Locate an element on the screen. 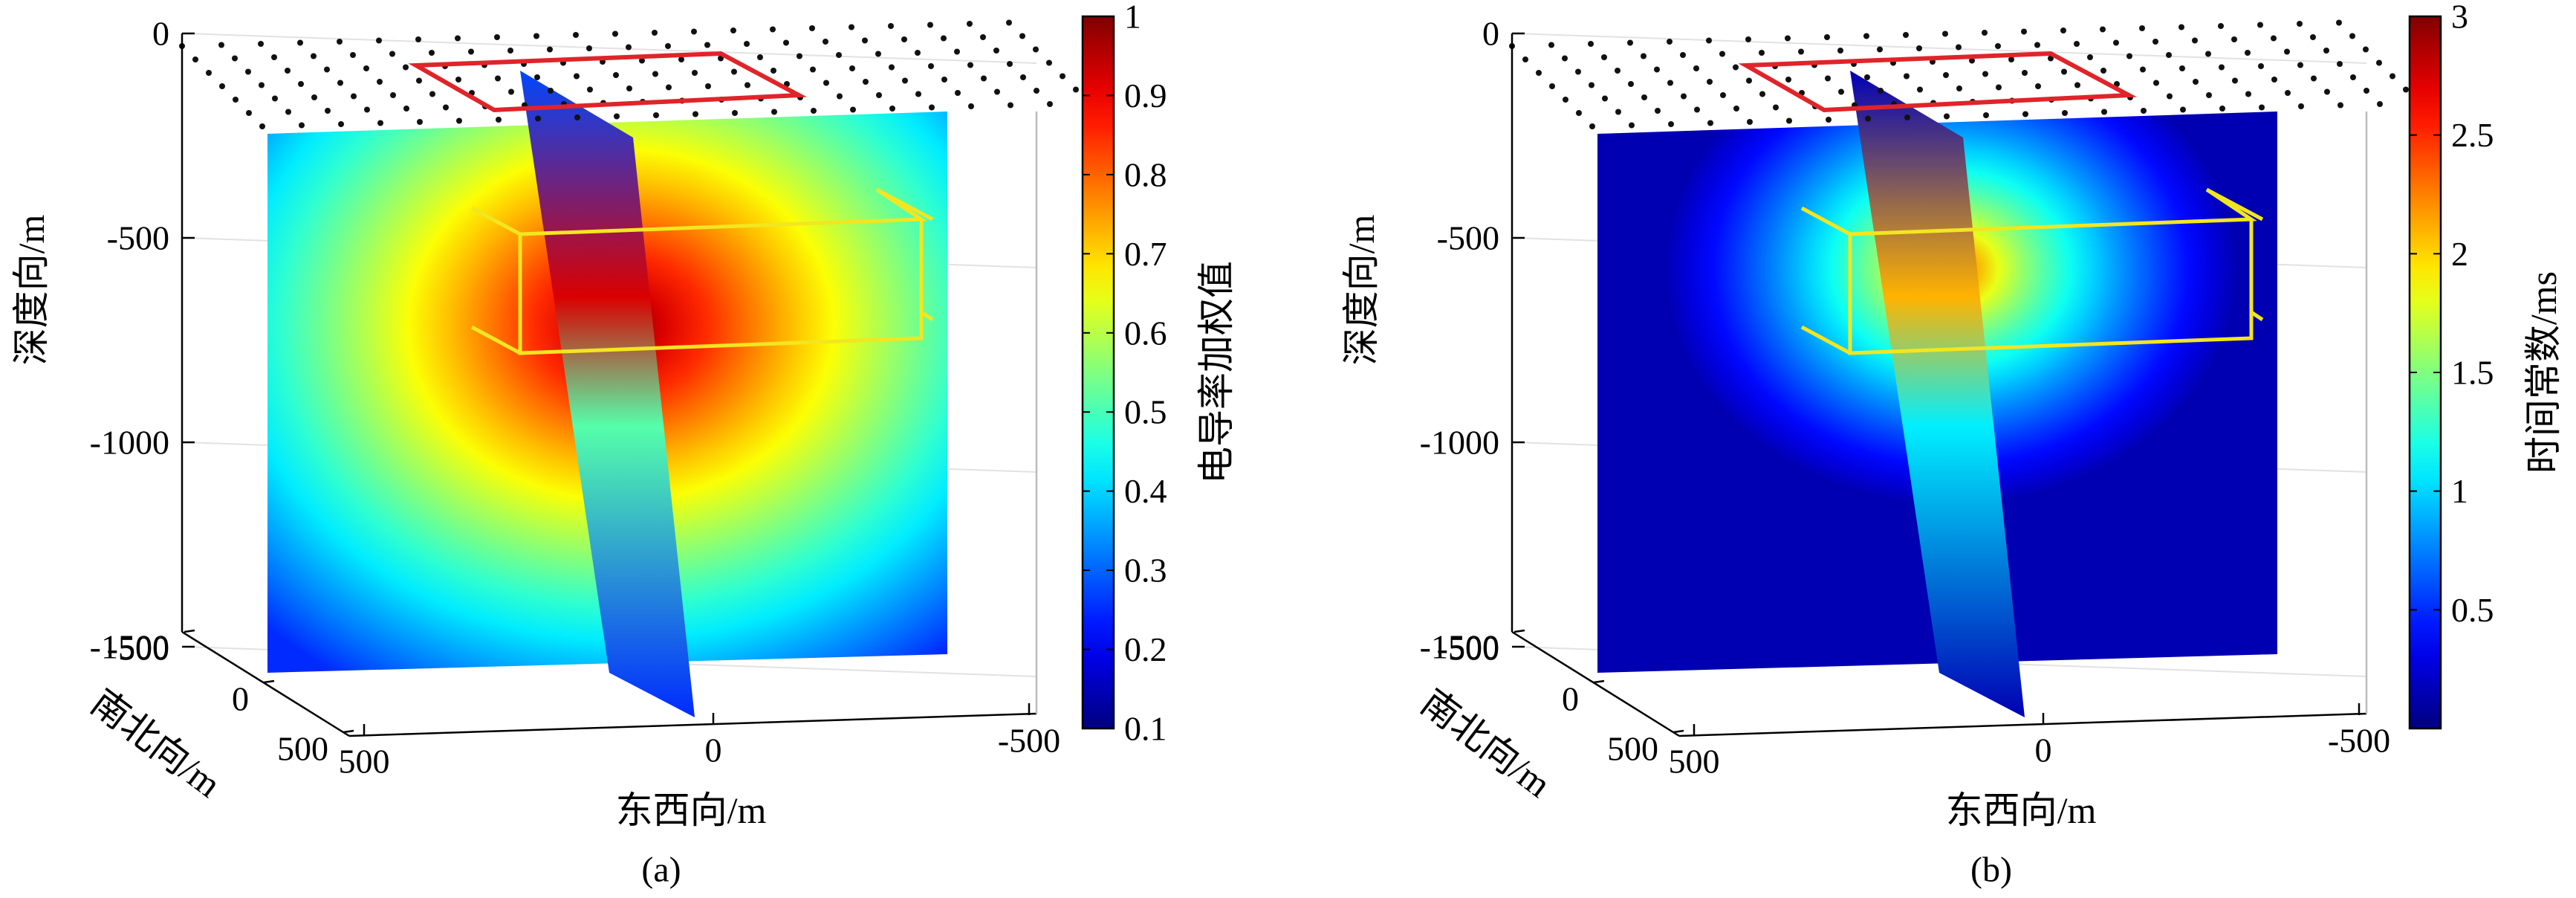 The image size is (2576, 898). depth-tick-label: -500 is located at coordinates (138, 238).